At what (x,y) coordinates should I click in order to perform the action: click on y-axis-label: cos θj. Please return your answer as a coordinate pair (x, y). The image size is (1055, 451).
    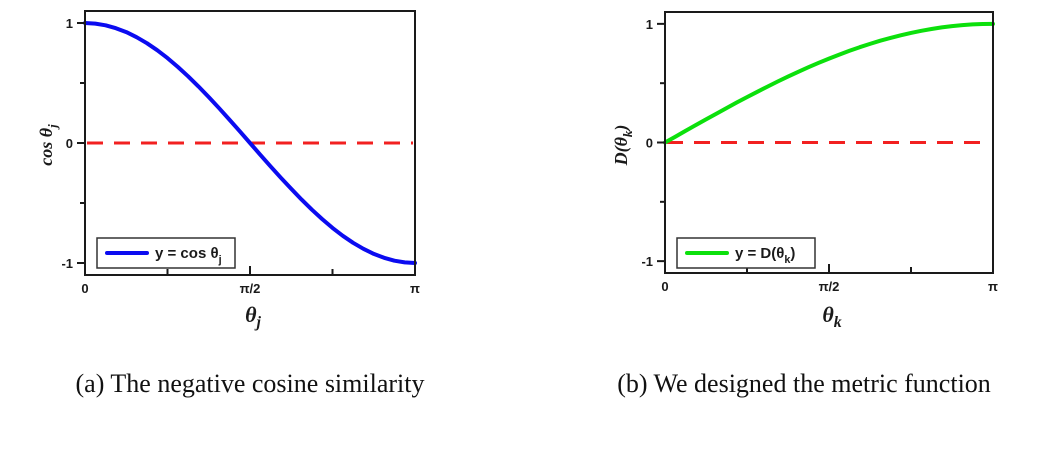
    Looking at the image, I should click on (48, 145).